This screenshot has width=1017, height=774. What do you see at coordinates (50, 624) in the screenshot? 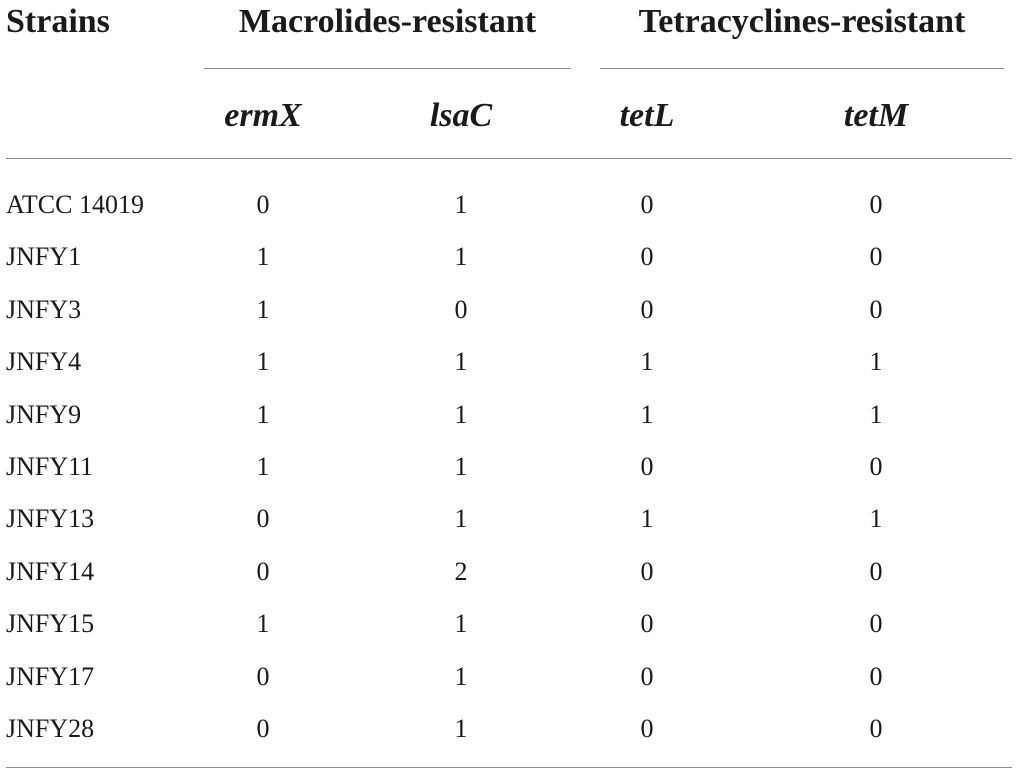
I see `strain-name: JNFY15` at bounding box center [50, 624].